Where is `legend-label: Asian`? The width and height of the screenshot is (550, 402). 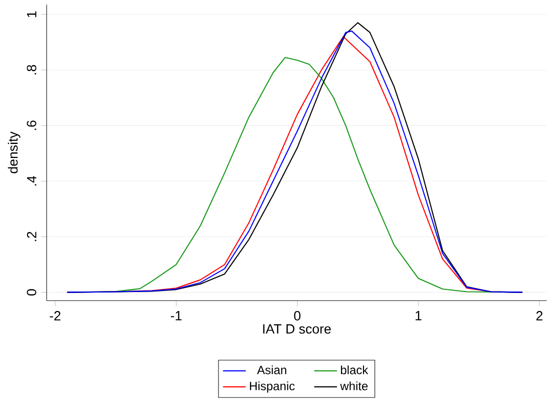 legend-label: Asian is located at coordinates (271, 369).